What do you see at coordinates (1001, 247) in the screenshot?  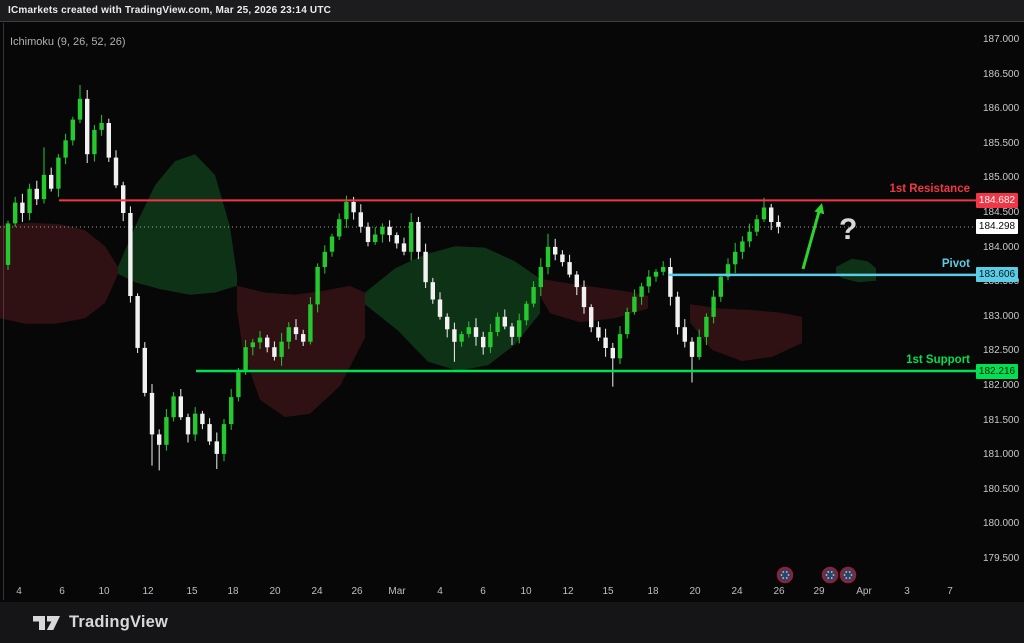 I see `price-axis-label: 184.000` at bounding box center [1001, 247].